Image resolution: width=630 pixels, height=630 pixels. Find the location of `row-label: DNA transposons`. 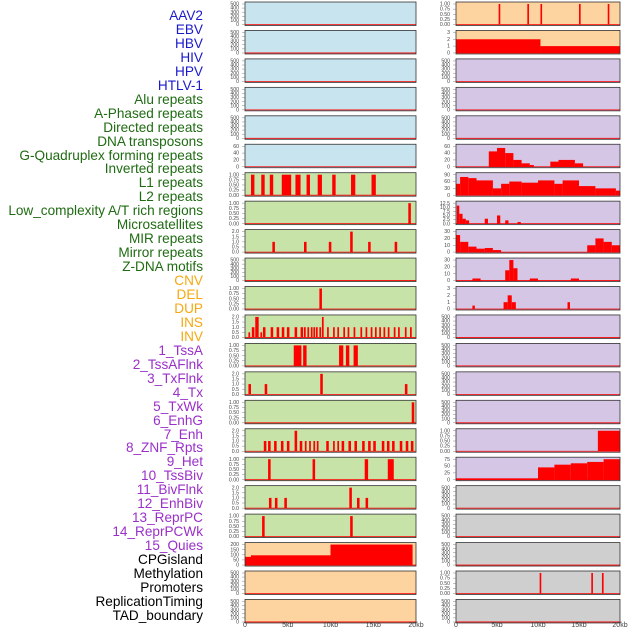

row-label: DNA transposons is located at coordinates (150, 141).